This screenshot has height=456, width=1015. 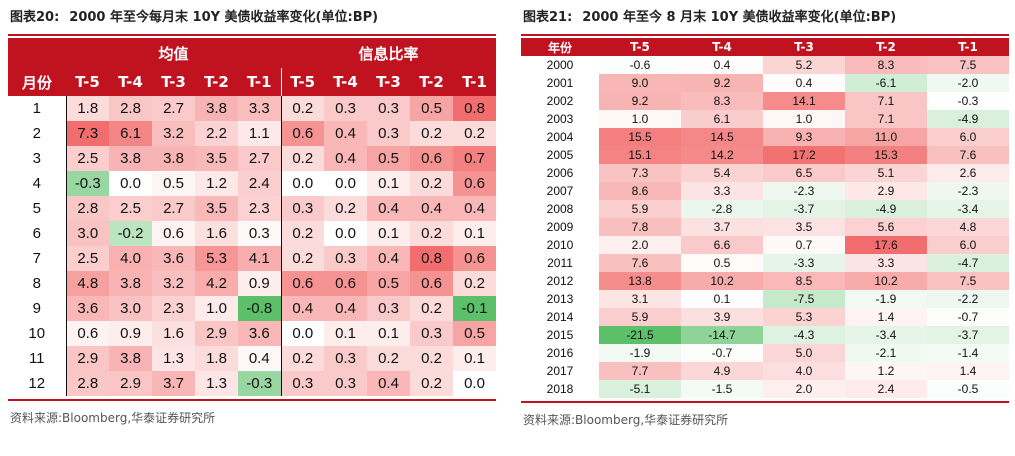 I want to click on figure-21-bottom-rule, so click(x=765, y=402).